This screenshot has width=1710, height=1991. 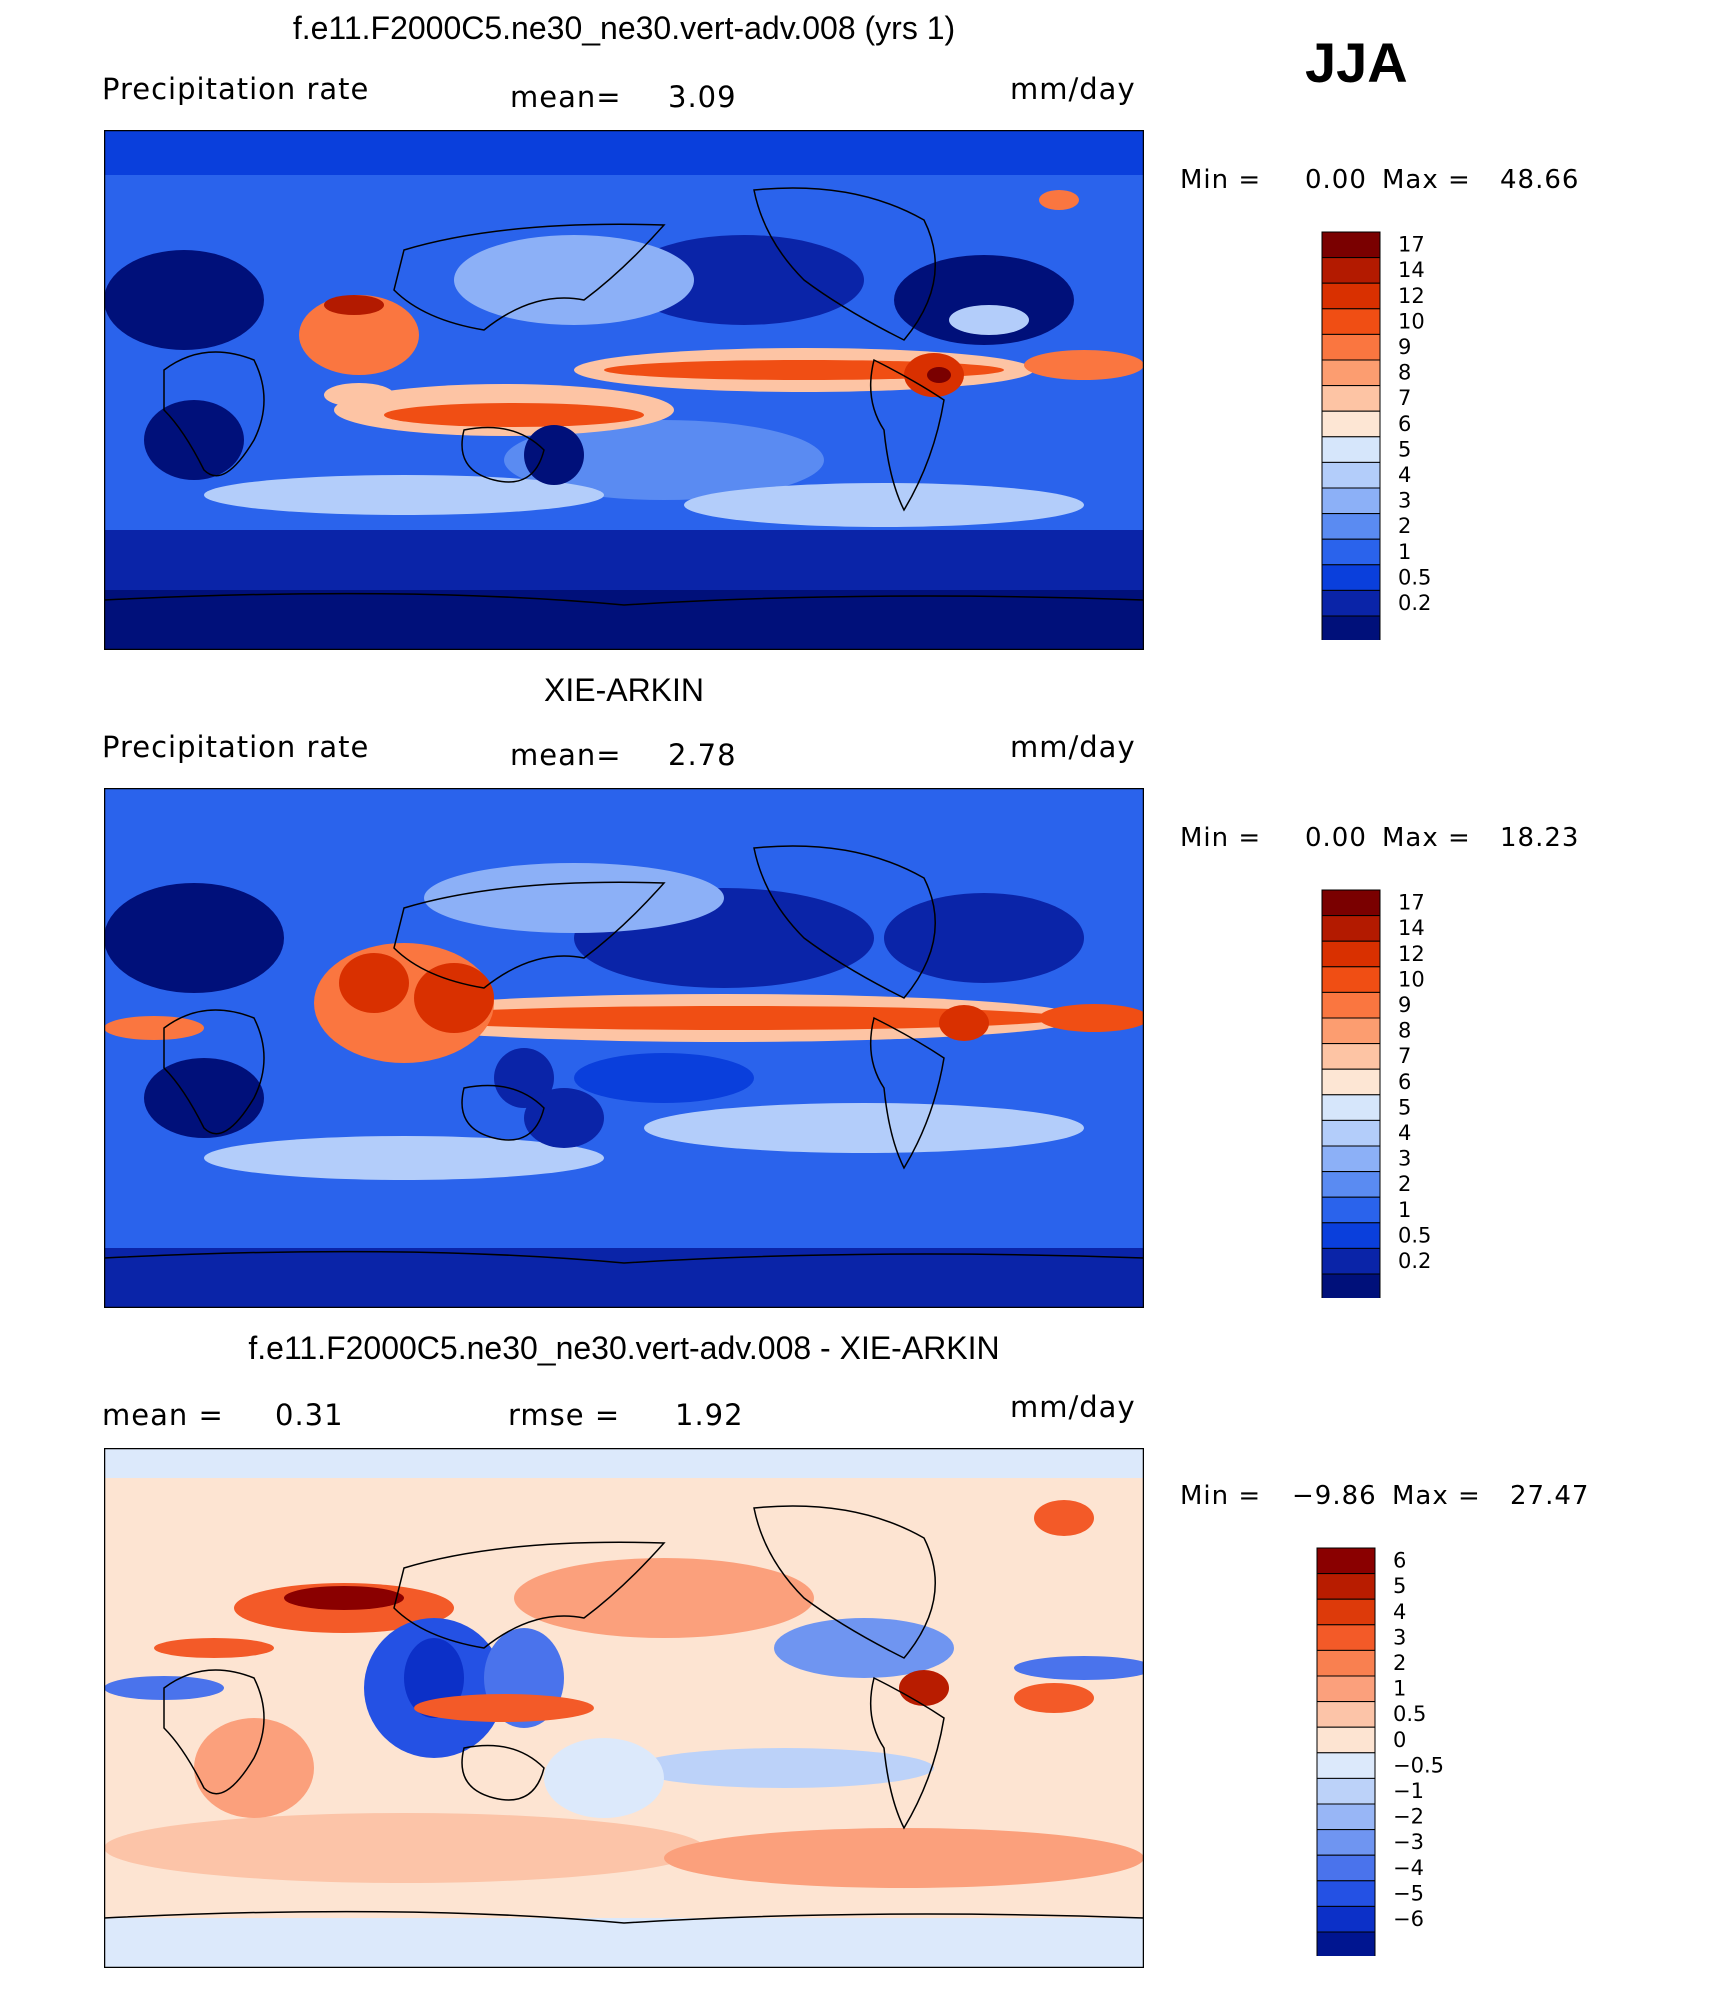 I want to click on panel-3-min-label: Min =, so click(x=1221, y=1496).